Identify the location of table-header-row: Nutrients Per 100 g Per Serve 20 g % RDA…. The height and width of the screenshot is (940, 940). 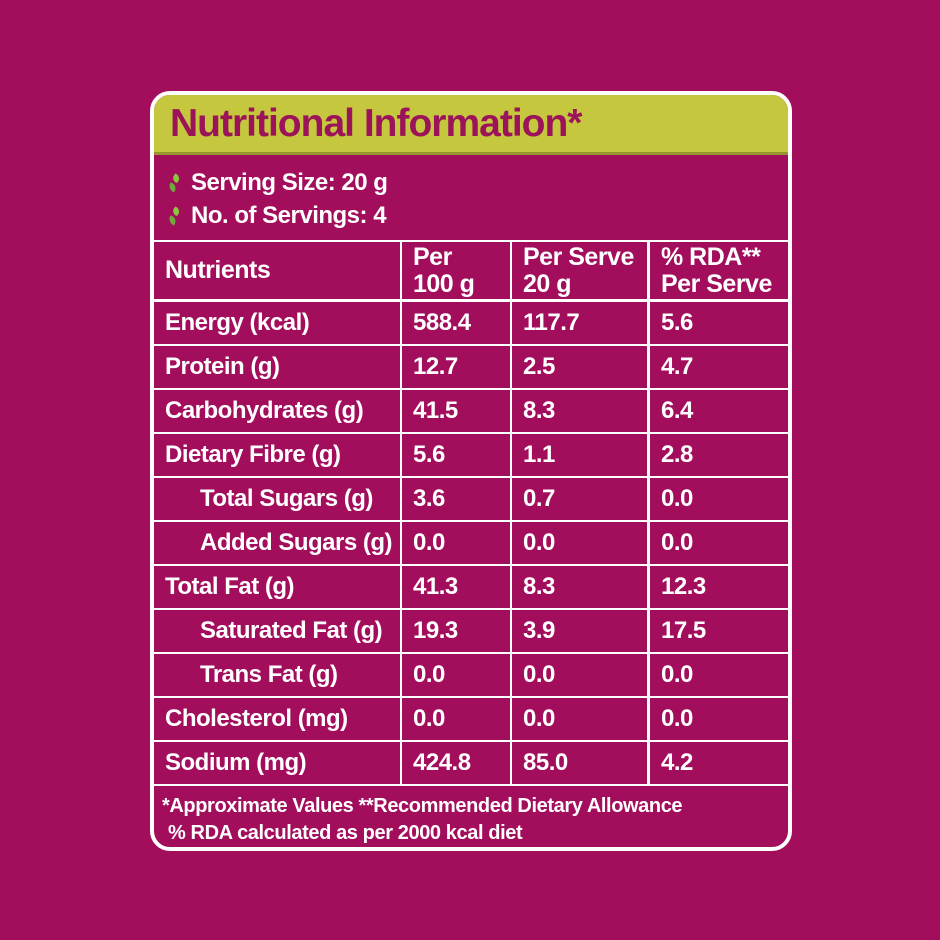
(471, 271).